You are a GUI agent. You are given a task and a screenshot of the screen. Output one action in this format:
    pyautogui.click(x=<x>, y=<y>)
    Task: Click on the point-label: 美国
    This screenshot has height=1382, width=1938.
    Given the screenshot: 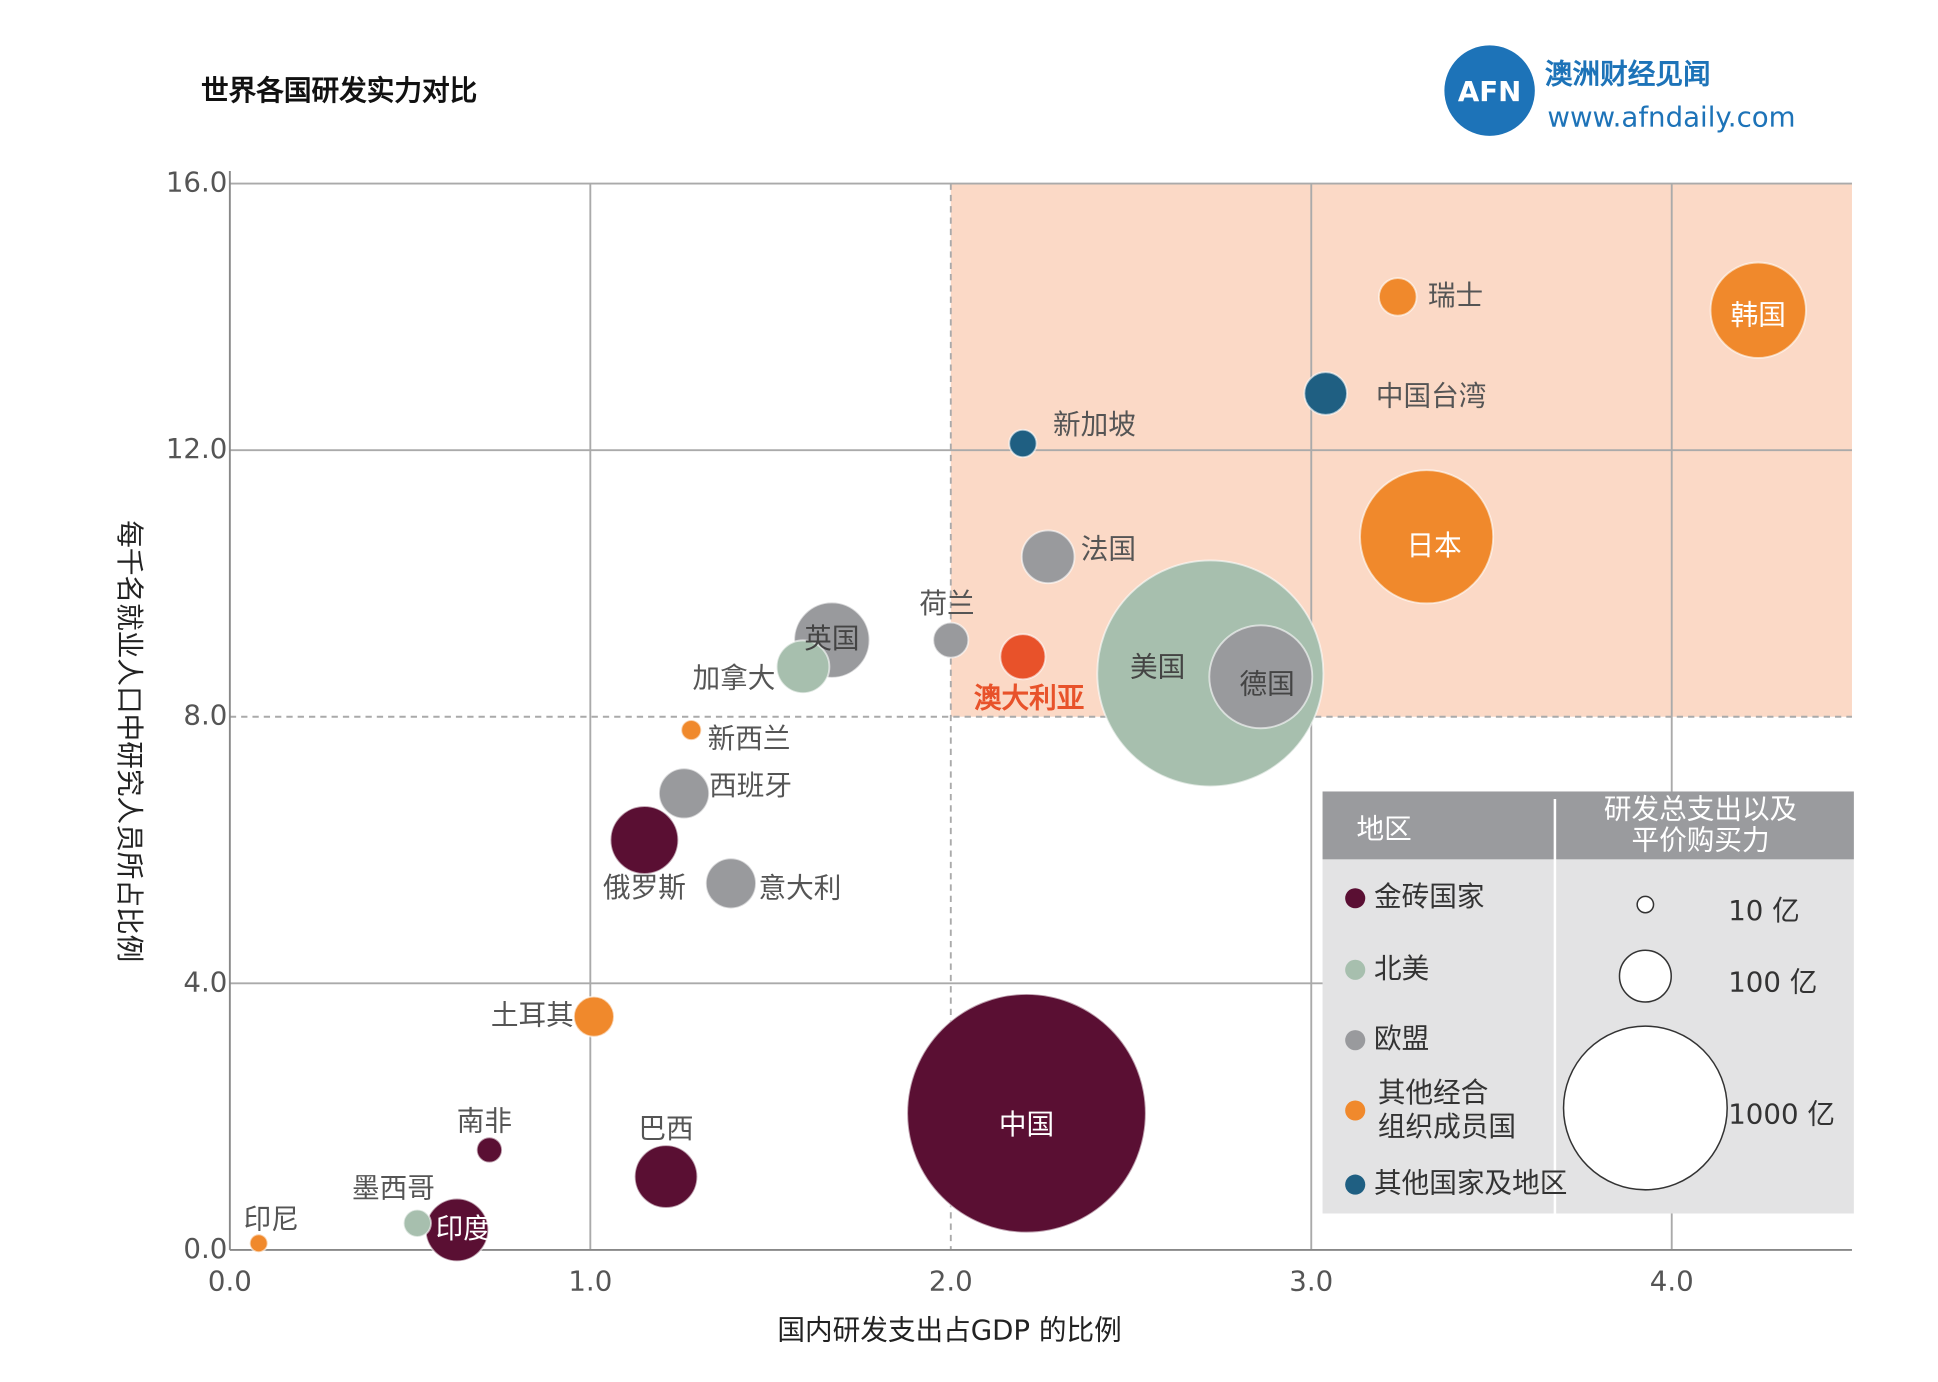 What is the action you would take?
    pyautogui.click(x=1157, y=666)
    